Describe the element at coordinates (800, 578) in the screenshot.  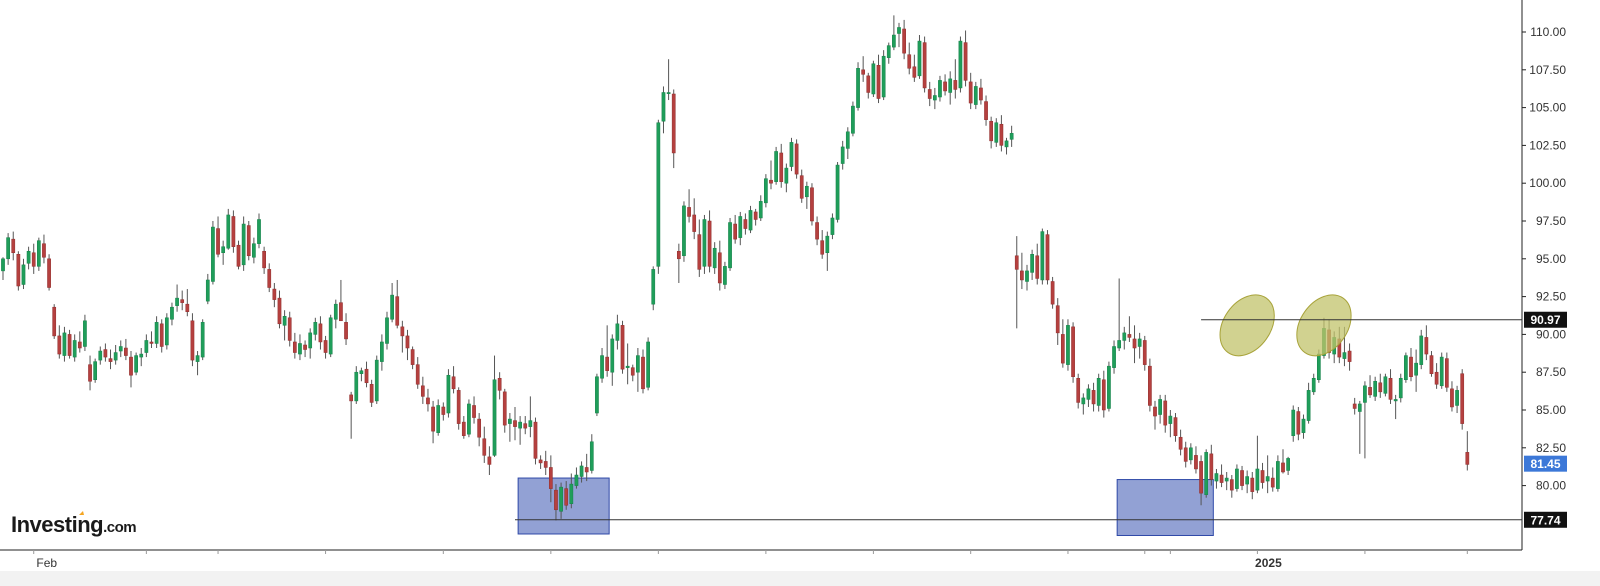
I see `bottom-strip` at that location.